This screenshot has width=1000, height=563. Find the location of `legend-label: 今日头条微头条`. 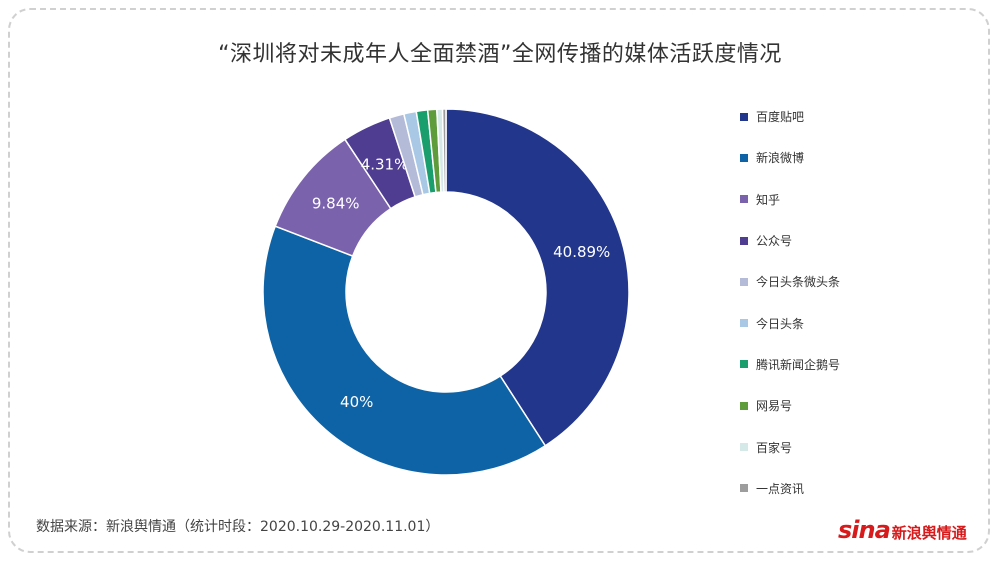

legend-label: 今日头条微头条 is located at coordinates (798, 282).